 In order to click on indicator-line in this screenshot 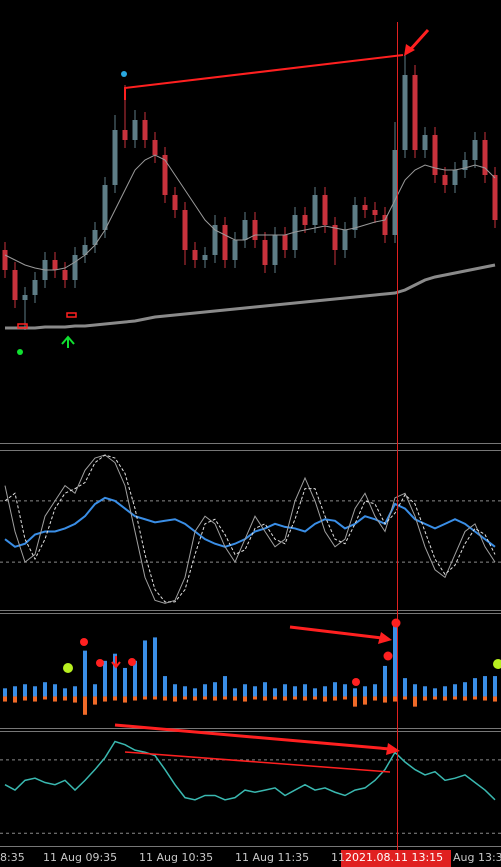, I will do `click(250, 522)`.